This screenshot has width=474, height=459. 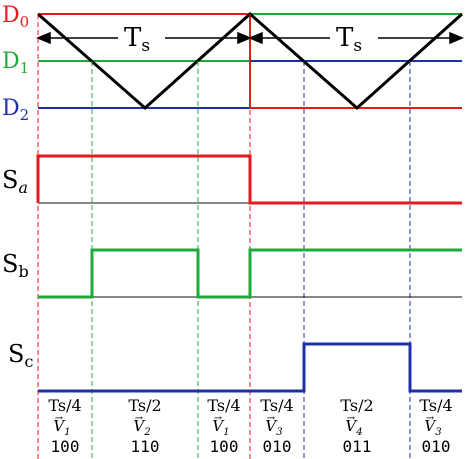 What do you see at coordinates (15, 265) in the screenshot?
I see `sb-label: Sb` at bounding box center [15, 265].